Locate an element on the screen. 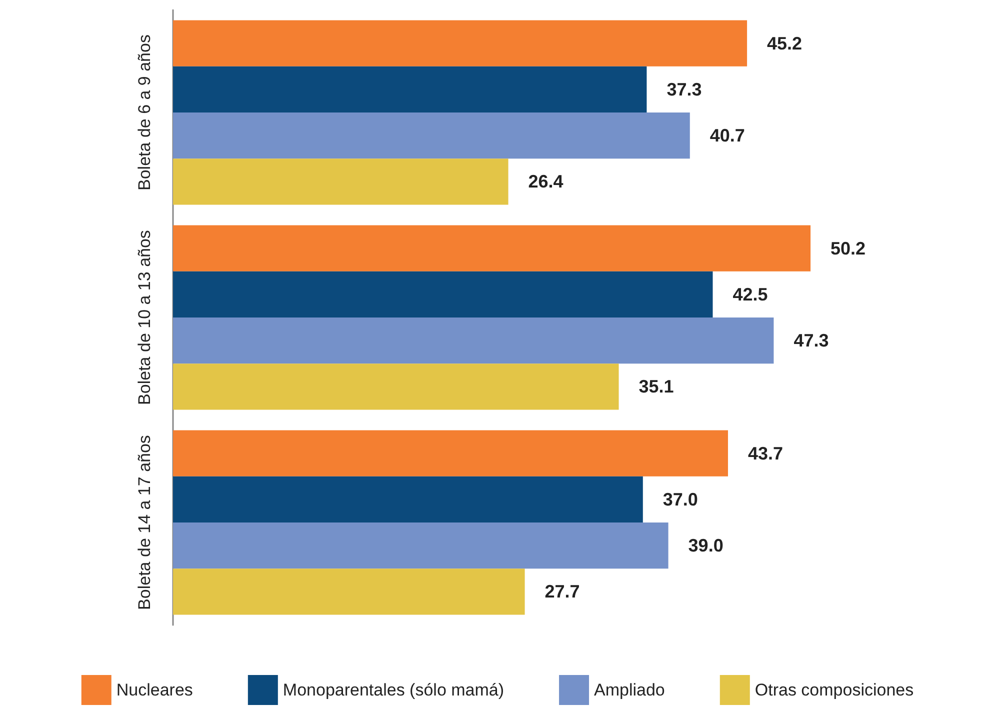 This screenshot has height=715, width=995. data-label: 37.3 is located at coordinates (684, 89).